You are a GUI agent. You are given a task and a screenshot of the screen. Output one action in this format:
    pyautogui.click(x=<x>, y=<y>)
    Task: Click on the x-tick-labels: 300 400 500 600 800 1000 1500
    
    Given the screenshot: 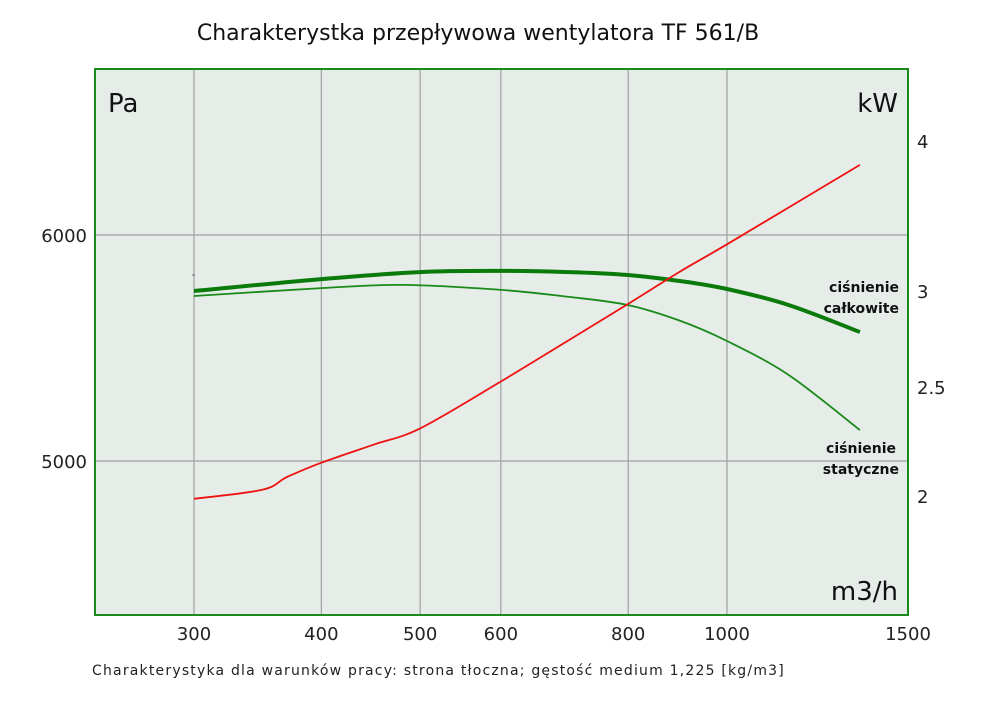 What is the action you would take?
    pyautogui.click(x=554, y=634)
    